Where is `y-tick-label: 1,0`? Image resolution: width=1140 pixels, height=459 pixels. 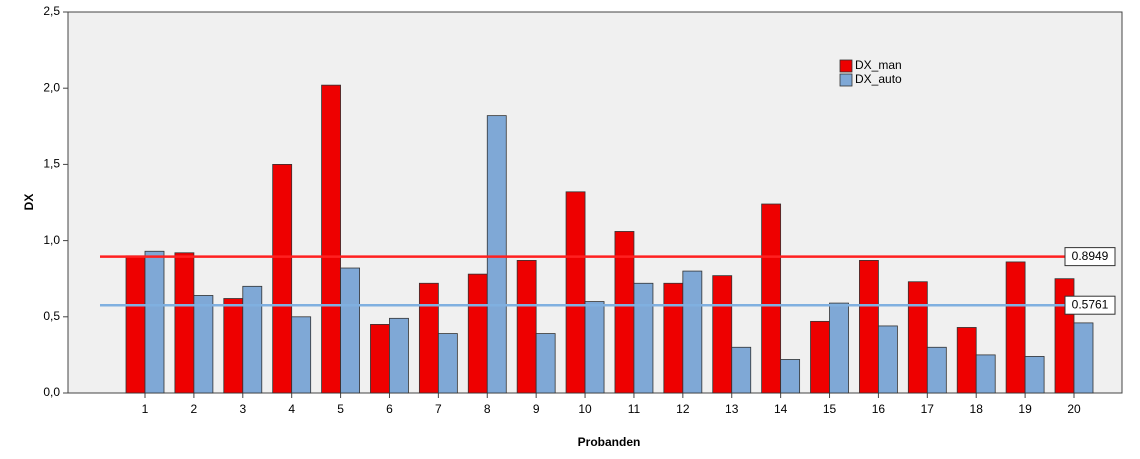
y-tick-label: 1,0 is located at coordinates (51, 240).